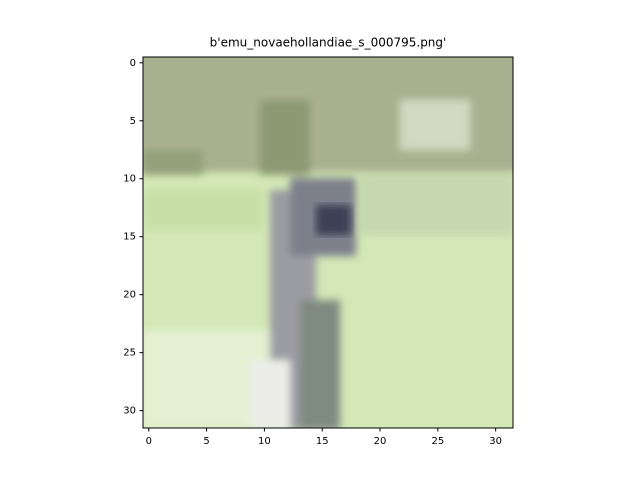  Describe the element at coordinates (322, 441) in the screenshot. I see `x-tick-label: 15` at that location.